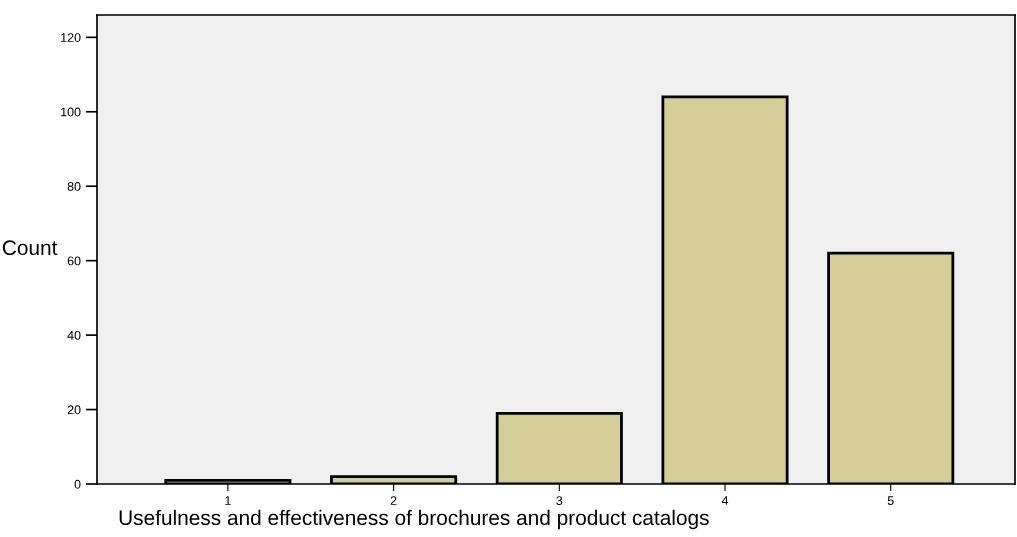  Describe the element at coordinates (30, 248) in the screenshot. I see `y-axis-title: Count` at that location.